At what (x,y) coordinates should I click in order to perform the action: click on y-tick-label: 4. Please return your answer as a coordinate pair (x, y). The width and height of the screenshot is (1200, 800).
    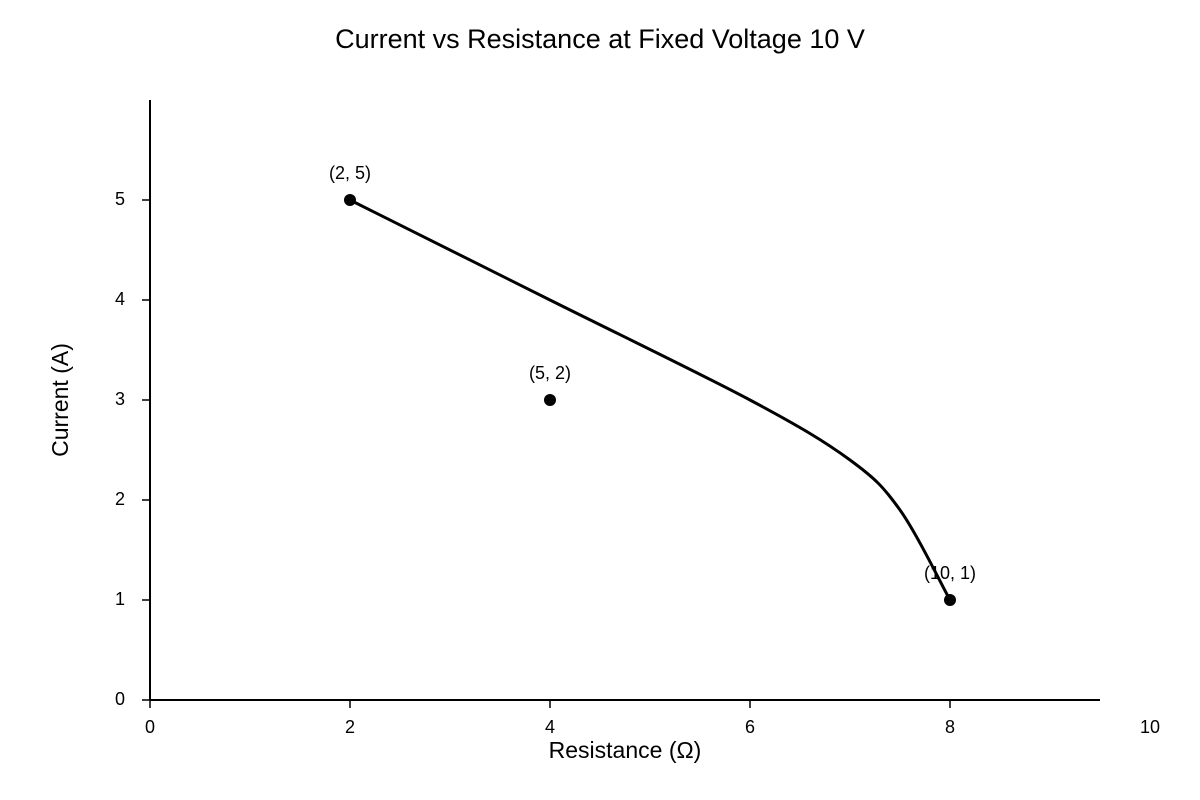
    Looking at the image, I should click on (120, 299).